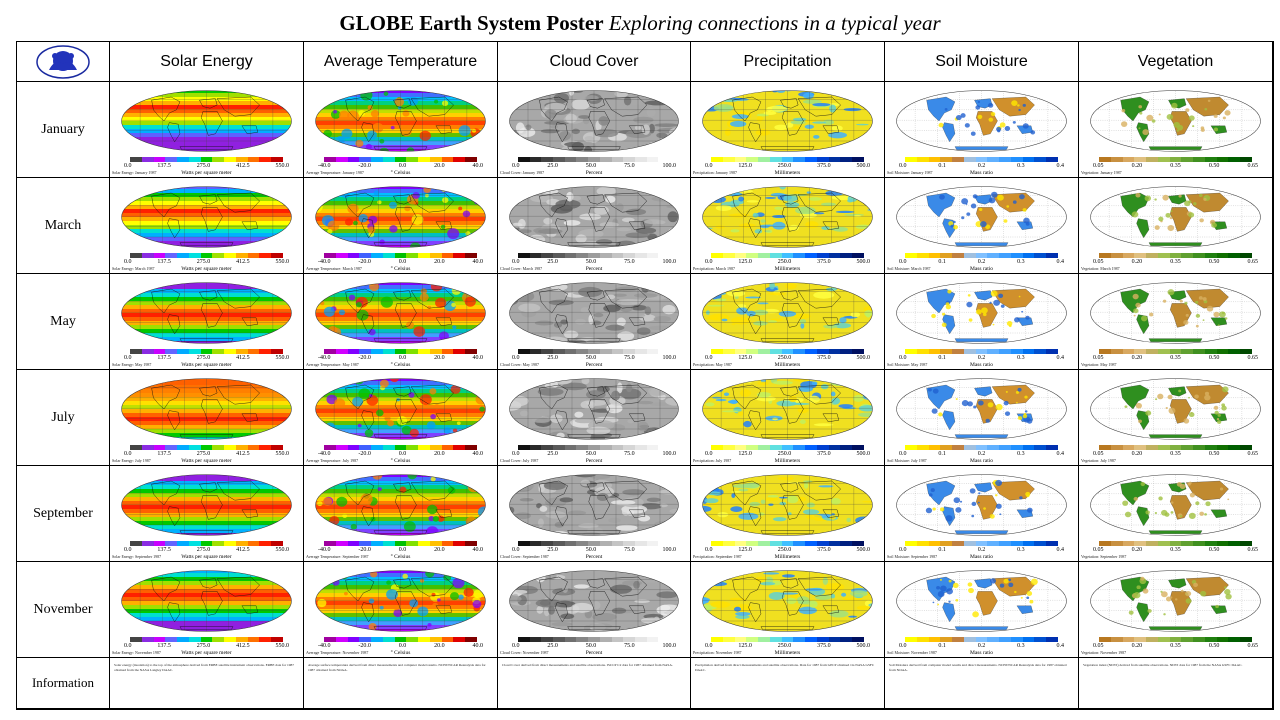 Image resolution: width=1280 pixels, height=720 pixels. Describe the element at coordinates (712, 364) in the screenshot. I see `map-caption: Precipitation: May 1987` at that location.